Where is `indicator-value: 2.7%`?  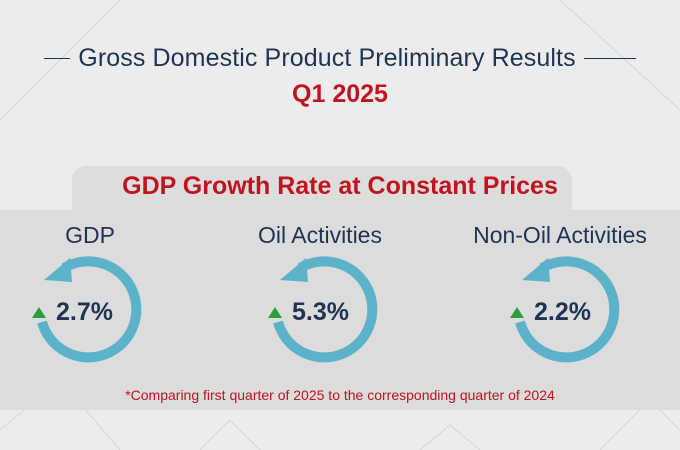
indicator-value: 2.7% is located at coordinates (72, 312).